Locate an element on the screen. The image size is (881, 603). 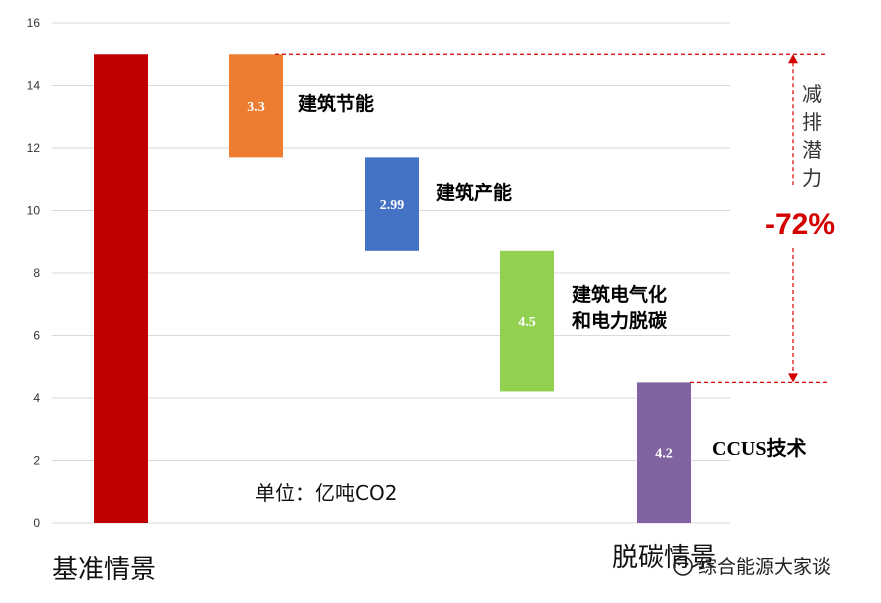
bar-value-label: 4.5 is located at coordinates (527, 322).